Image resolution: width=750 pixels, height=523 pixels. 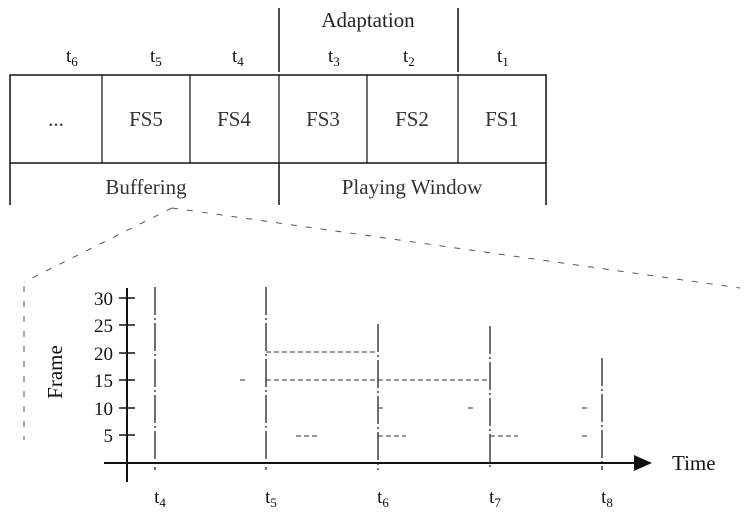 What do you see at coordinates (98, 245) in the screenshot?
I see `zoom-line-left` at bounding box center [98, 245].